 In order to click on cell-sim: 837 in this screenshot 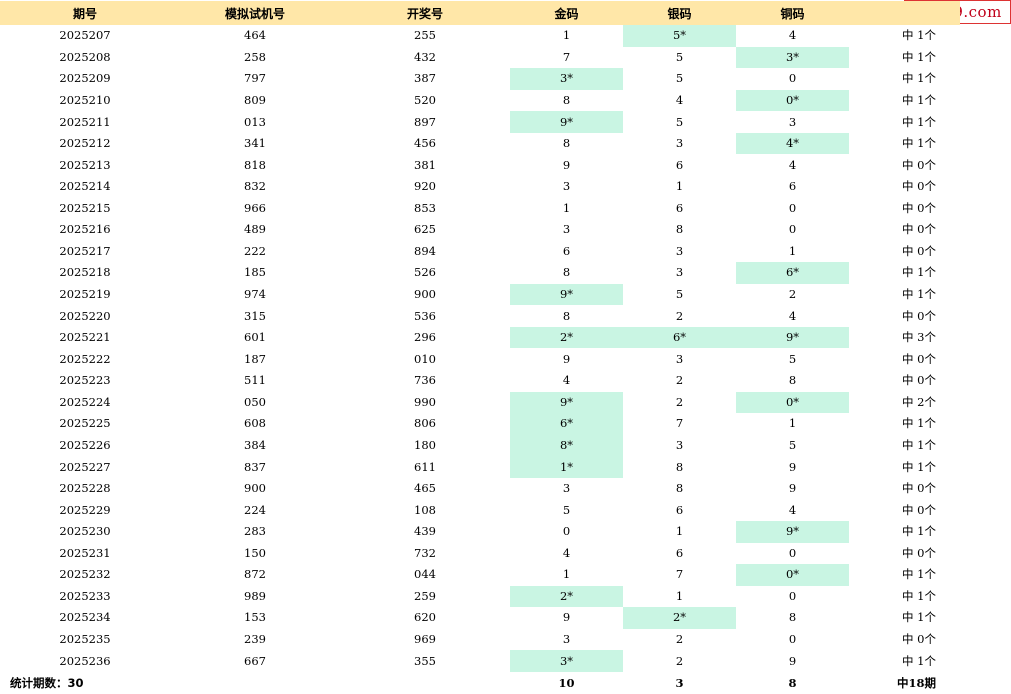, I will do `click(255, 466)`.